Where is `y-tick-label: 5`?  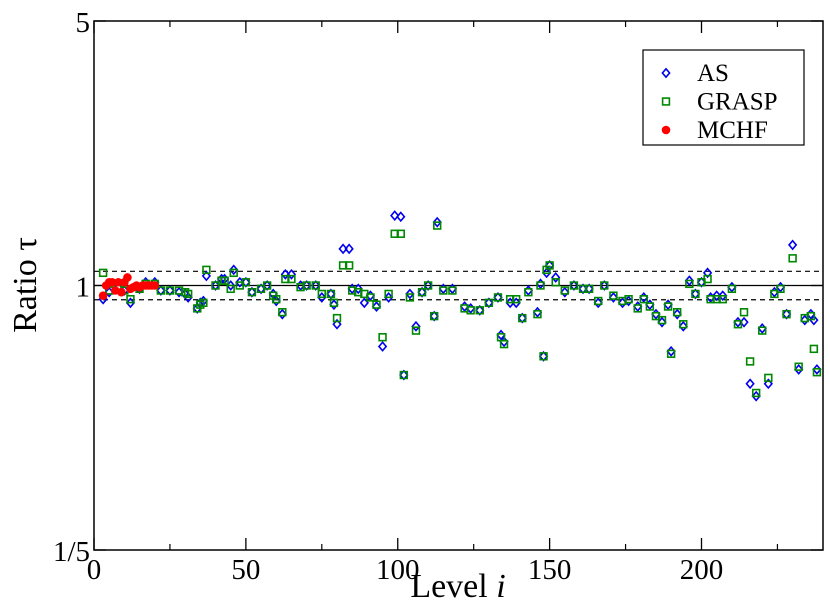
y-tick-label: 5 is located at coordinates (83, 23).